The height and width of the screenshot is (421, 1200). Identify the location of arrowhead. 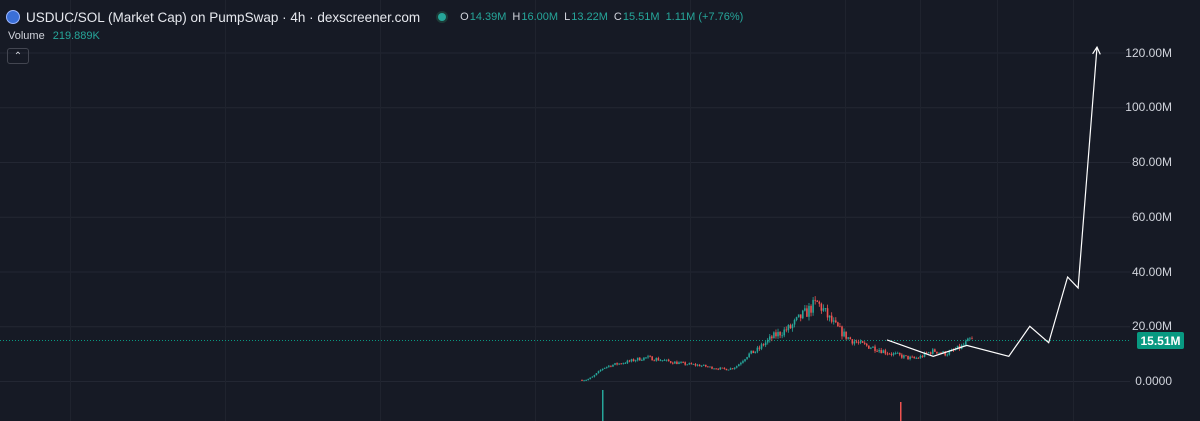
(1096, 50).